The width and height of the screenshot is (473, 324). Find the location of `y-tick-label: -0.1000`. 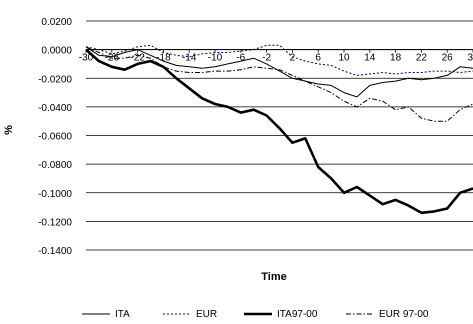

y-tick-label: -0.1000 is located at coordinates (55, 194).